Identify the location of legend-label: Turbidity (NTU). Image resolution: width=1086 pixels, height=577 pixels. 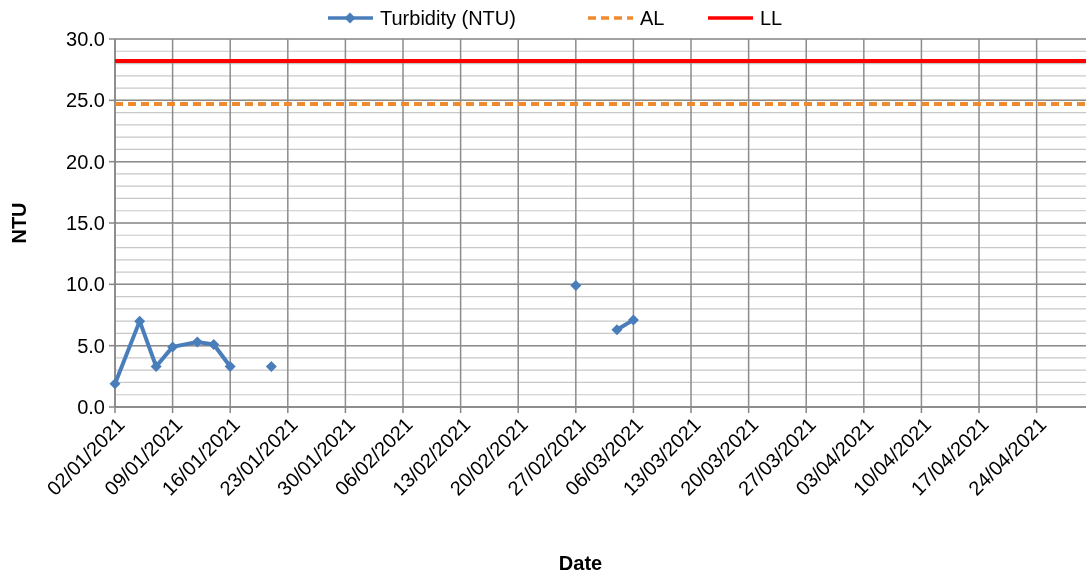
(448, 18).